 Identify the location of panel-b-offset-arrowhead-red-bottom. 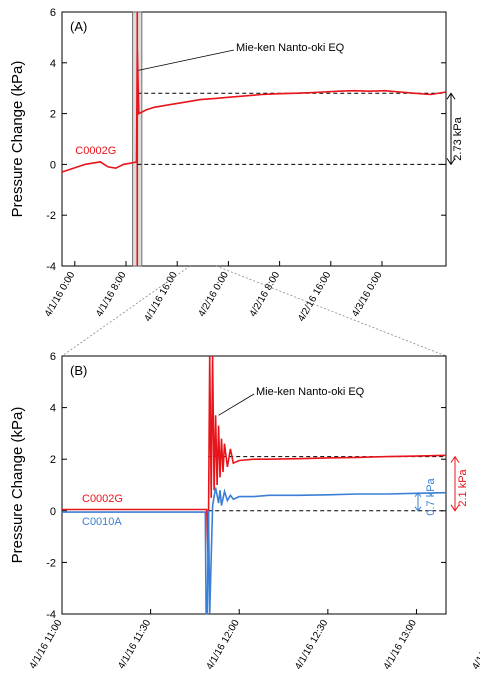
(455, 508).